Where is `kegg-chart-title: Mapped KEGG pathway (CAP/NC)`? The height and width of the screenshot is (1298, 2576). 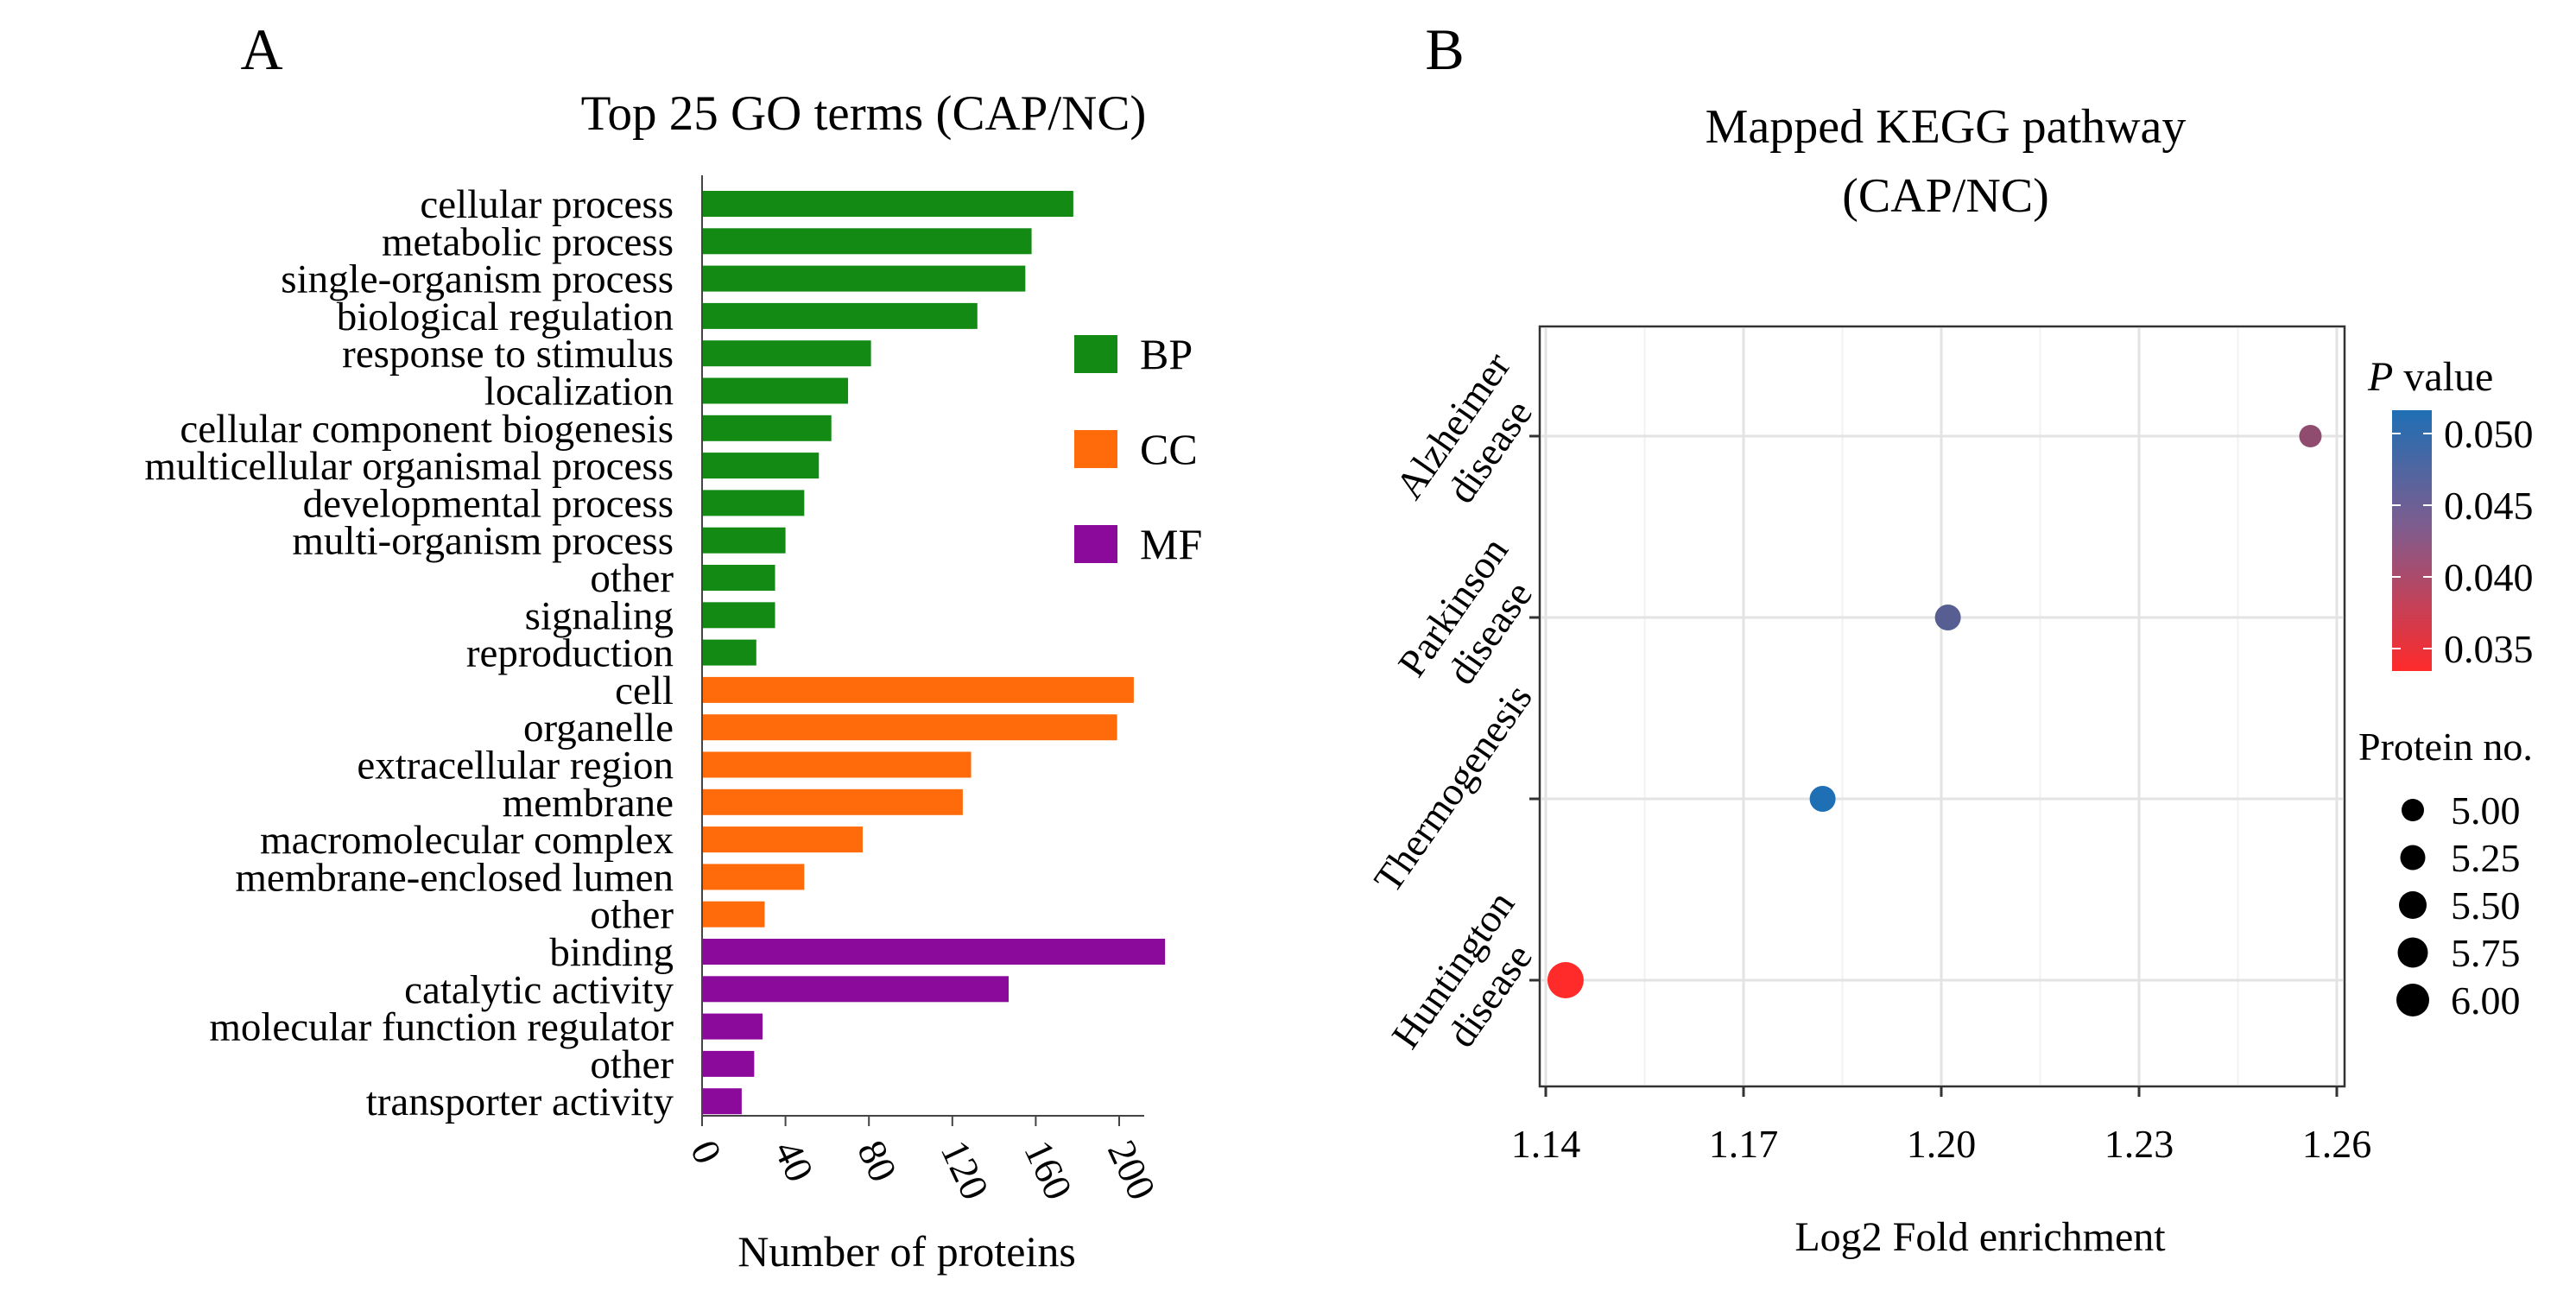 kegg-chart-title: Mapped KEGG pathway (CAP/NC) is located at coordinates (1947, 161).